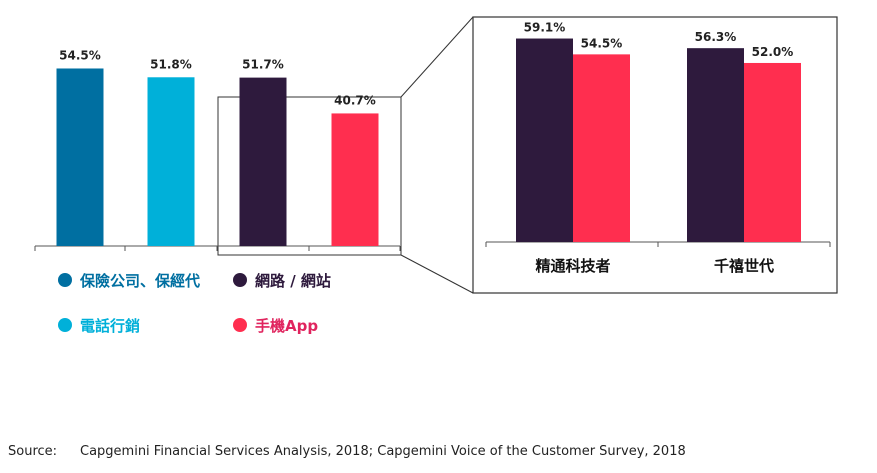 The width and height of the screenshot is (877, 473). What do you see at coordinates (171, 64) in the screenshot?
I see `bar-value-label: 51.8%` at bounding box center [171, 64].